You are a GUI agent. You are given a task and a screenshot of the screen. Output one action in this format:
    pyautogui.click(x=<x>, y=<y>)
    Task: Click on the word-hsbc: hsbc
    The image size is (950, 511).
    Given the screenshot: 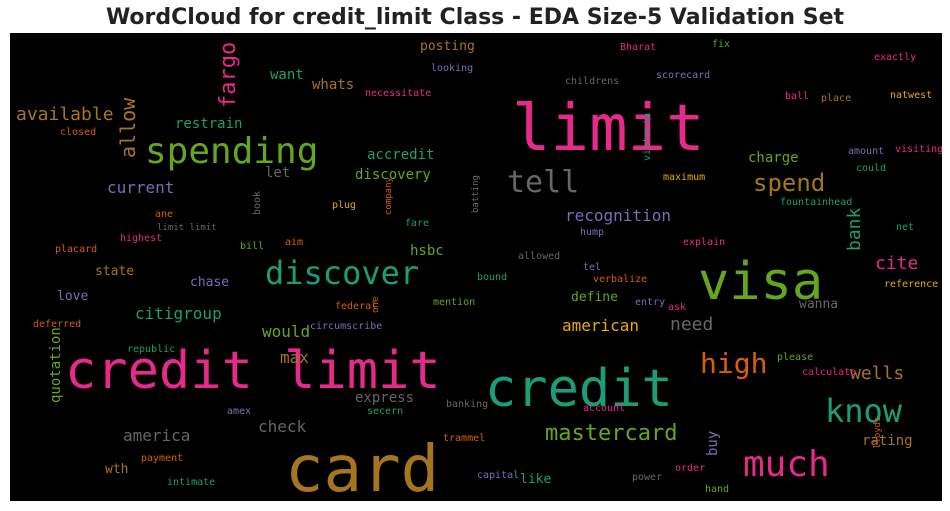 What is the action you would take?
    pyautogui.click(x=427, y=251)
    